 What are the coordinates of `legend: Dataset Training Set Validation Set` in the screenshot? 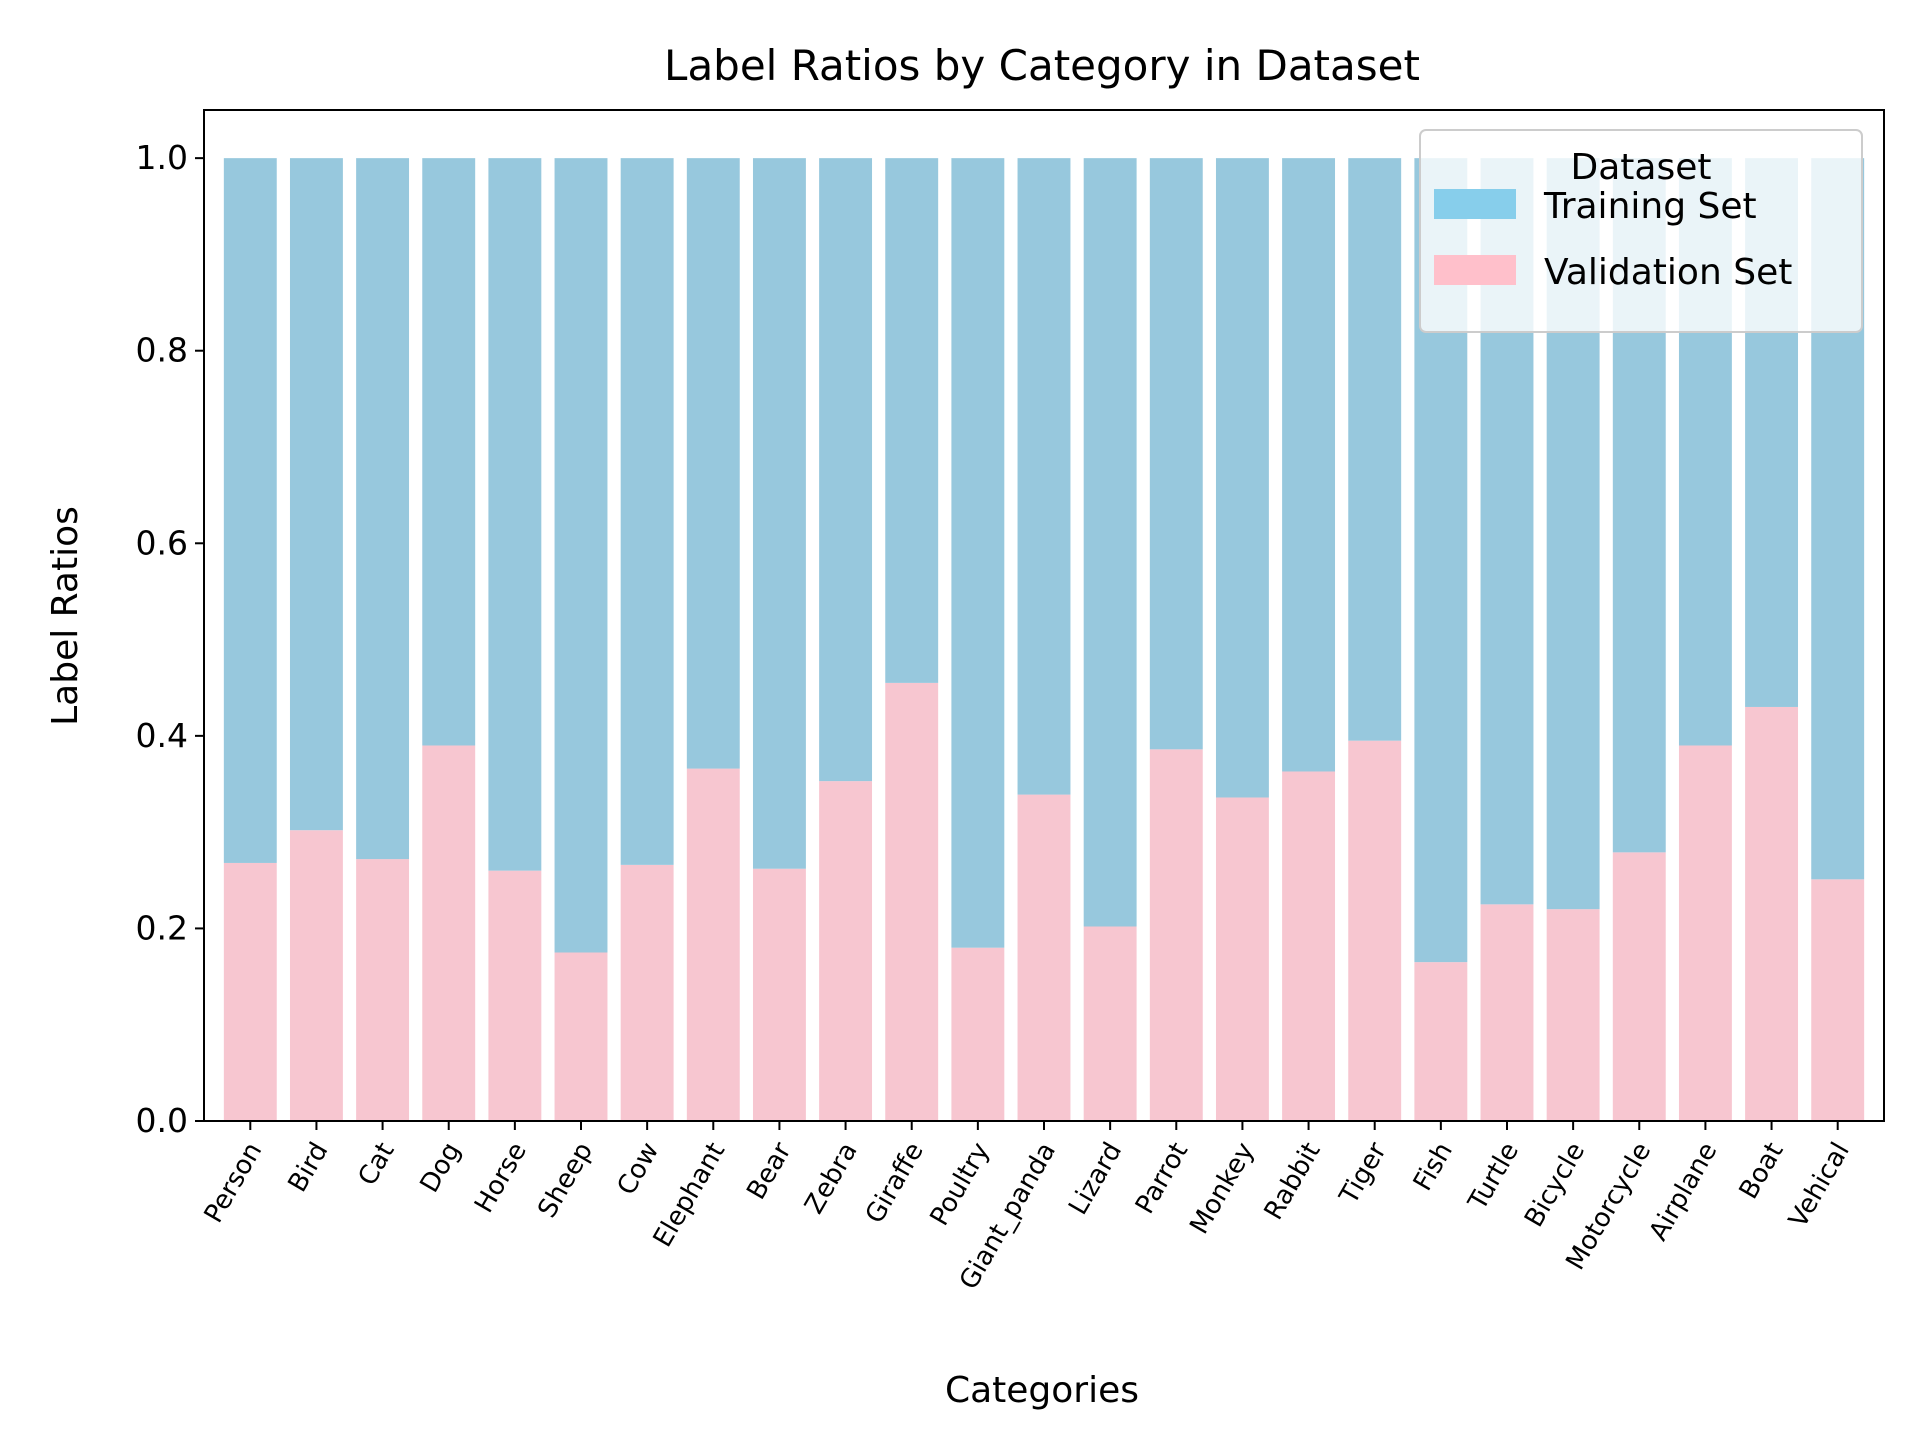 It's located at (1641, 231).